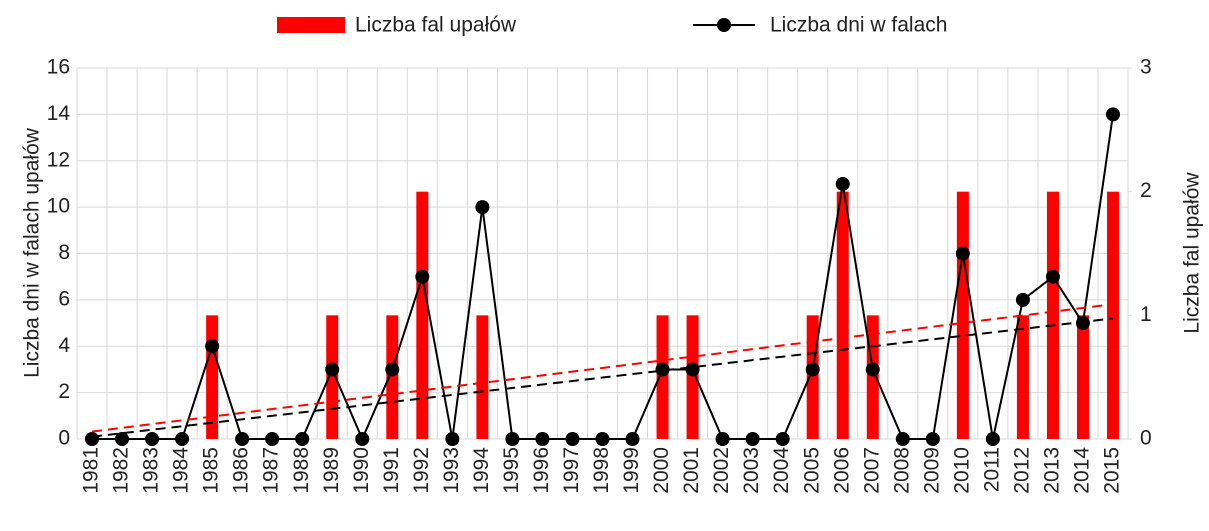  Describe the element at coordinates (721, 470) in the screenshot. I see `x-tick-label: 2002` at that location.